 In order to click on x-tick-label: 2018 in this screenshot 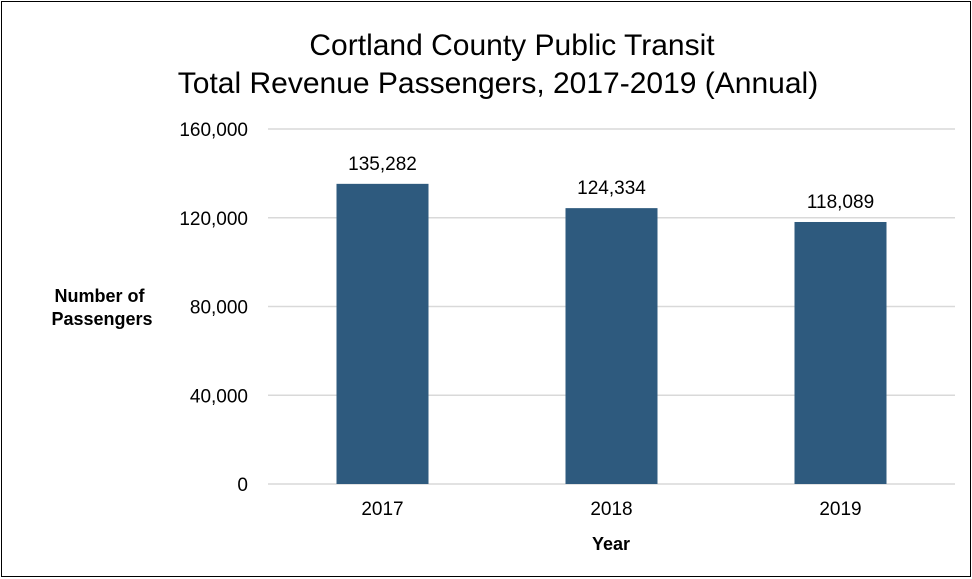, I will do `click(611, 509)`.